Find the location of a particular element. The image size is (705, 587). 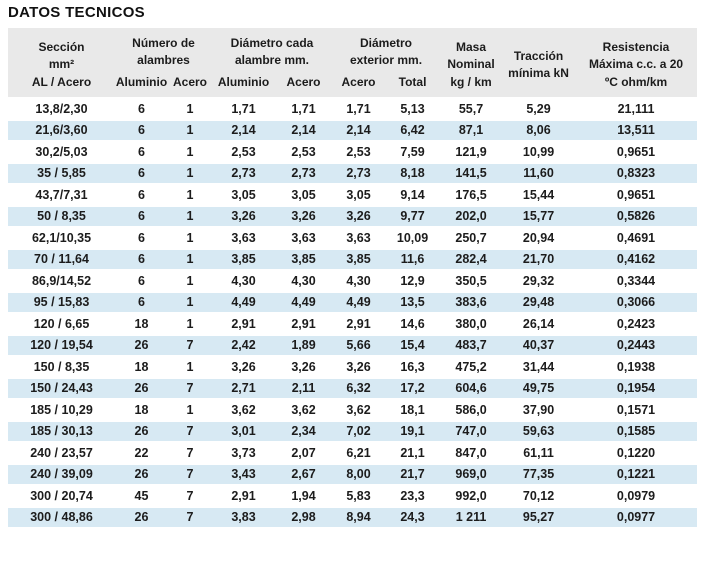

cell-diametro-exterior-acero: 2,14 is located at coordinates (359, 131).